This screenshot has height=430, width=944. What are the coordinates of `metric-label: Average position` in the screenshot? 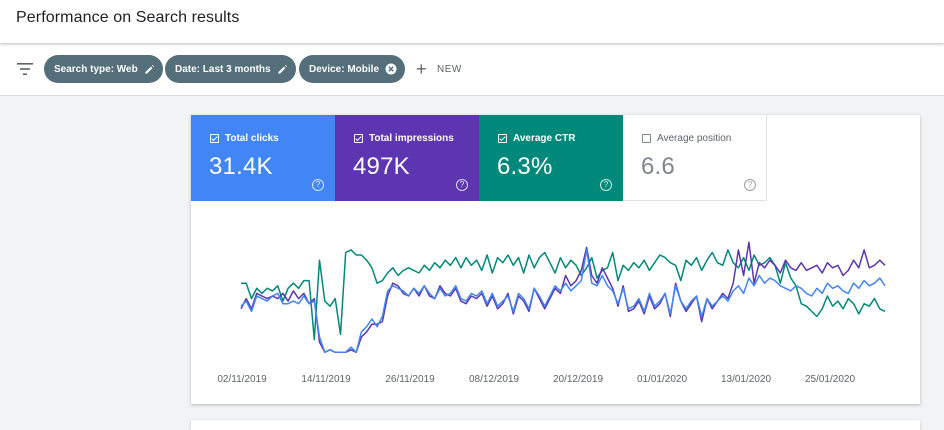 It's located at (694, 138).